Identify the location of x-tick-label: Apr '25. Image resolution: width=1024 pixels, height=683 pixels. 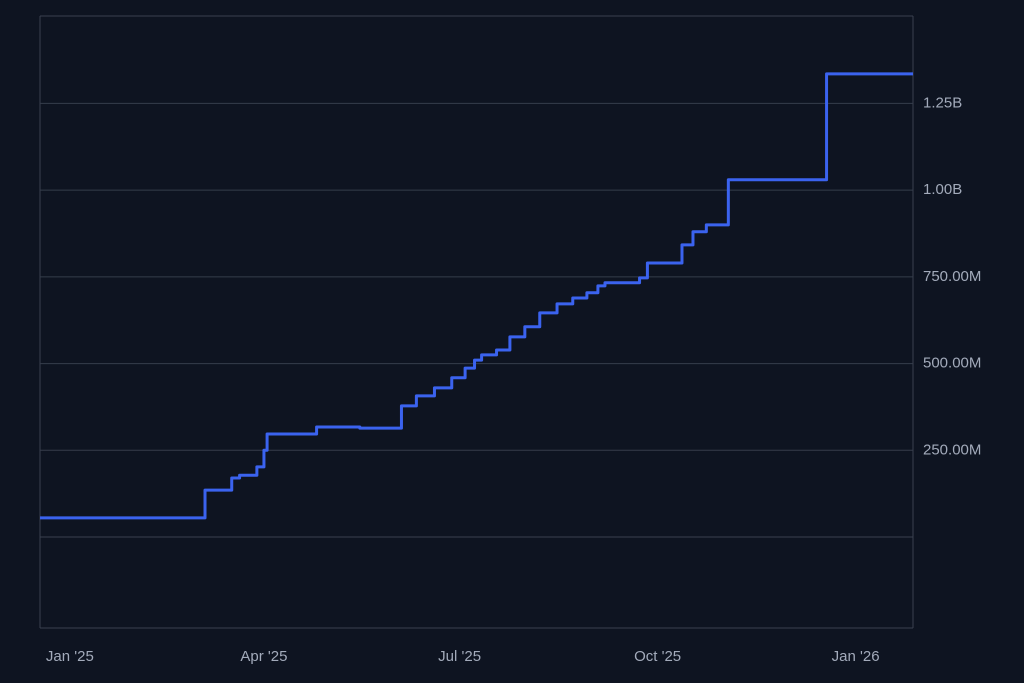
(263, 656).